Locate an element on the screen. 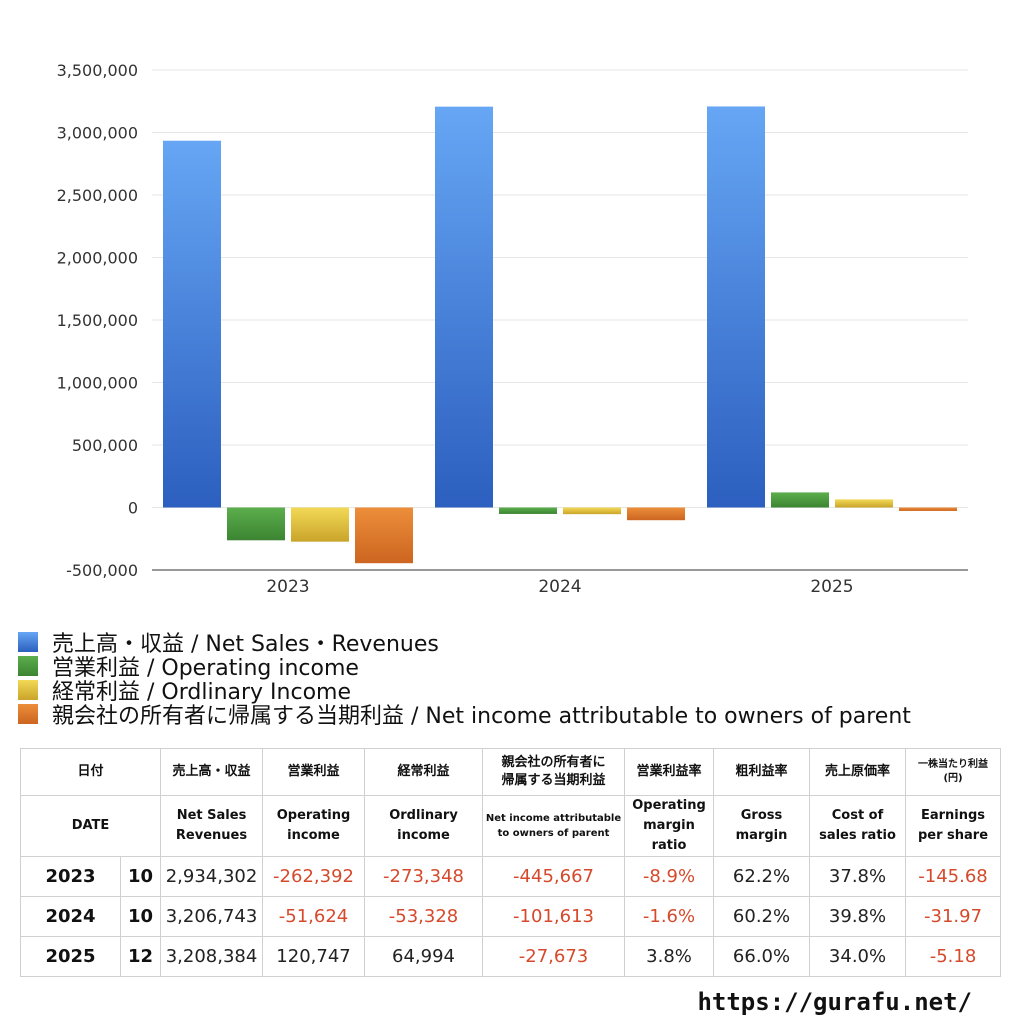 The height and width of the screenshot is (1024, 1024). header-gm-en-1: Gross is located at coordinates (761, 815).